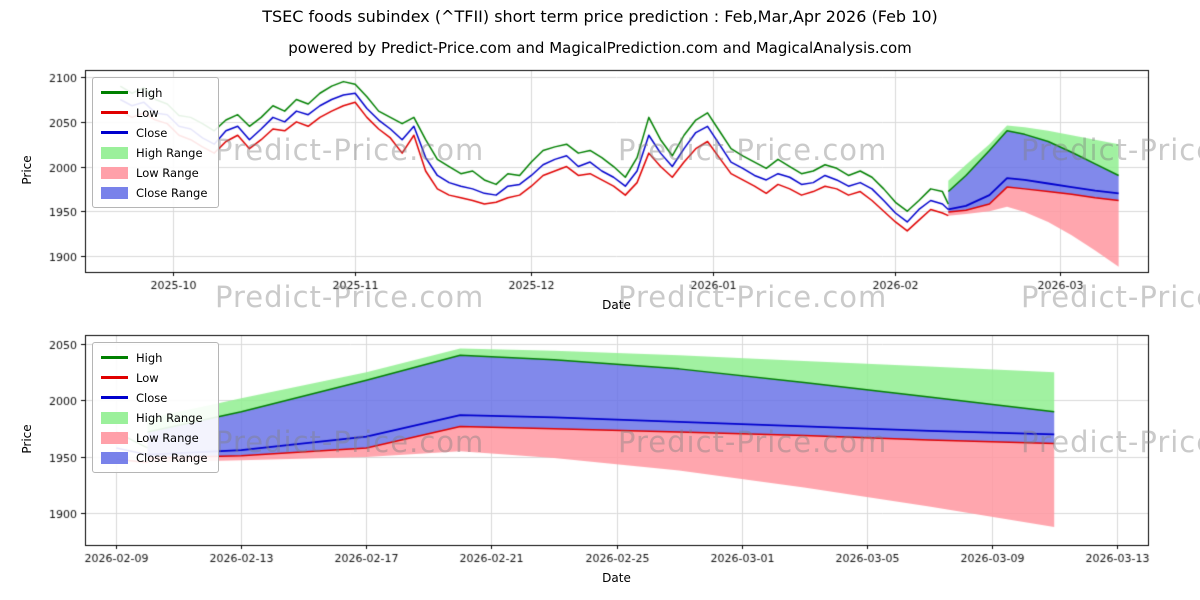 The image size is (1200, 600). What do you see at coordinates (616, 305) in the screenshot?
I see `top-chart-x-axis-label: Date` at bounding box center [616, 305].